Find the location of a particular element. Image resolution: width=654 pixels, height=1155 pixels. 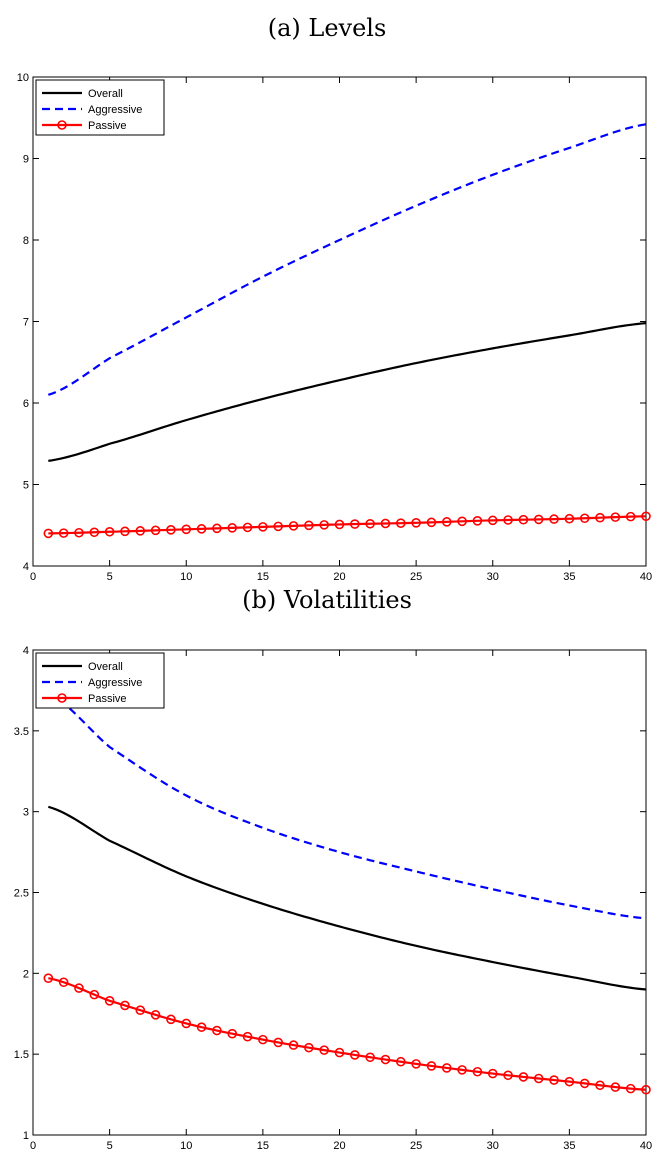

y-tick-label: 1 is located at coordinates (26, 1136).